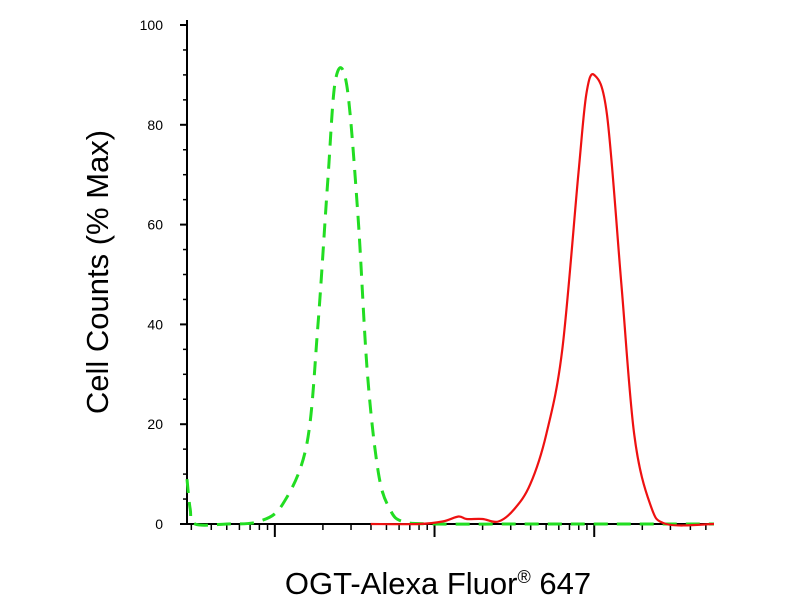 This screenshot has height=600, width=800. I want to click on y-tick-label-60: 60, so click(155, 225).